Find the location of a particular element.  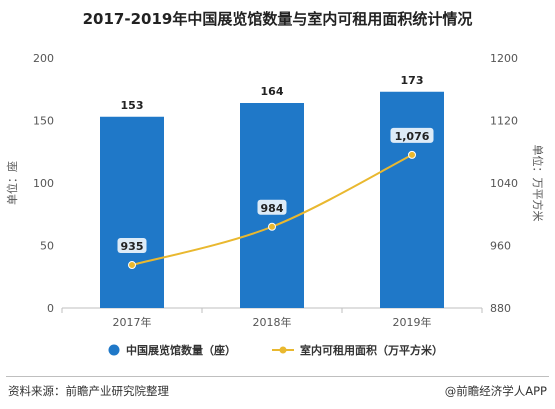

y-left-tick-label: 100 is located at coordinates (43, 183).